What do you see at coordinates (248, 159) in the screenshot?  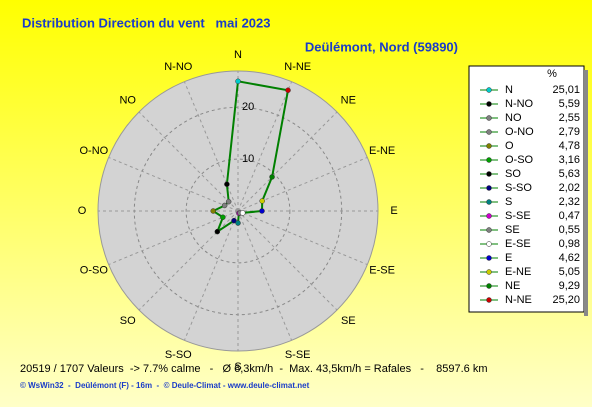 I see `r-tick-label: 10` at bounding box center [248, 159].